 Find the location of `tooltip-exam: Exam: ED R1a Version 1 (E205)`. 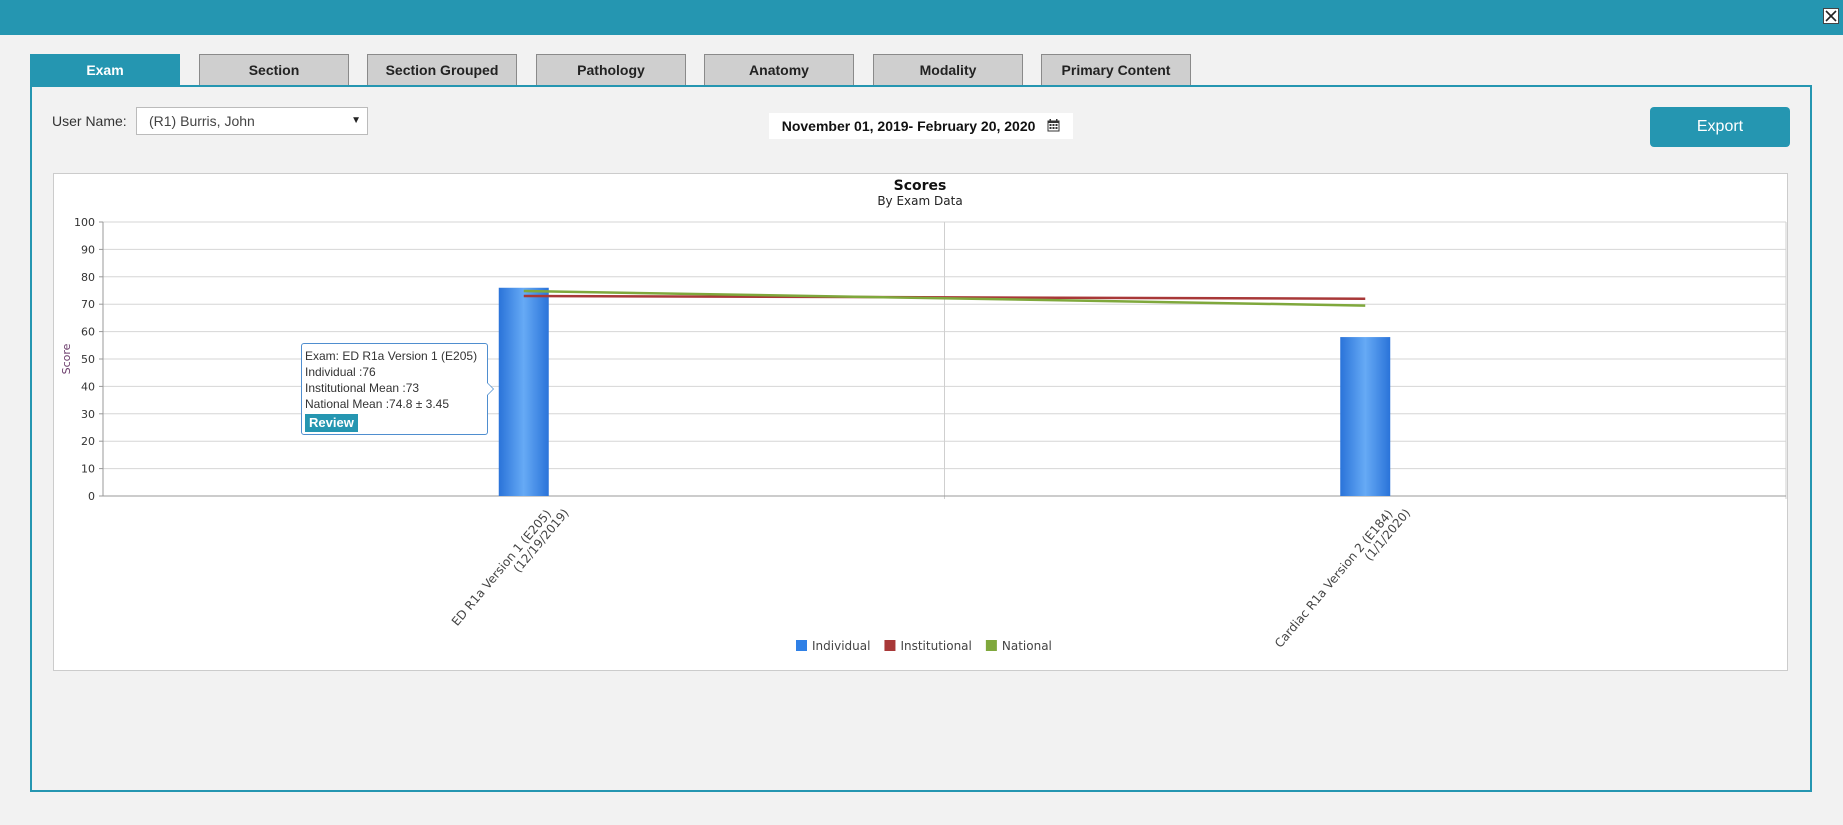

tooltip-exam: Exam: ED R1a Version 1 (E205) is located at coordinates (391, 356).